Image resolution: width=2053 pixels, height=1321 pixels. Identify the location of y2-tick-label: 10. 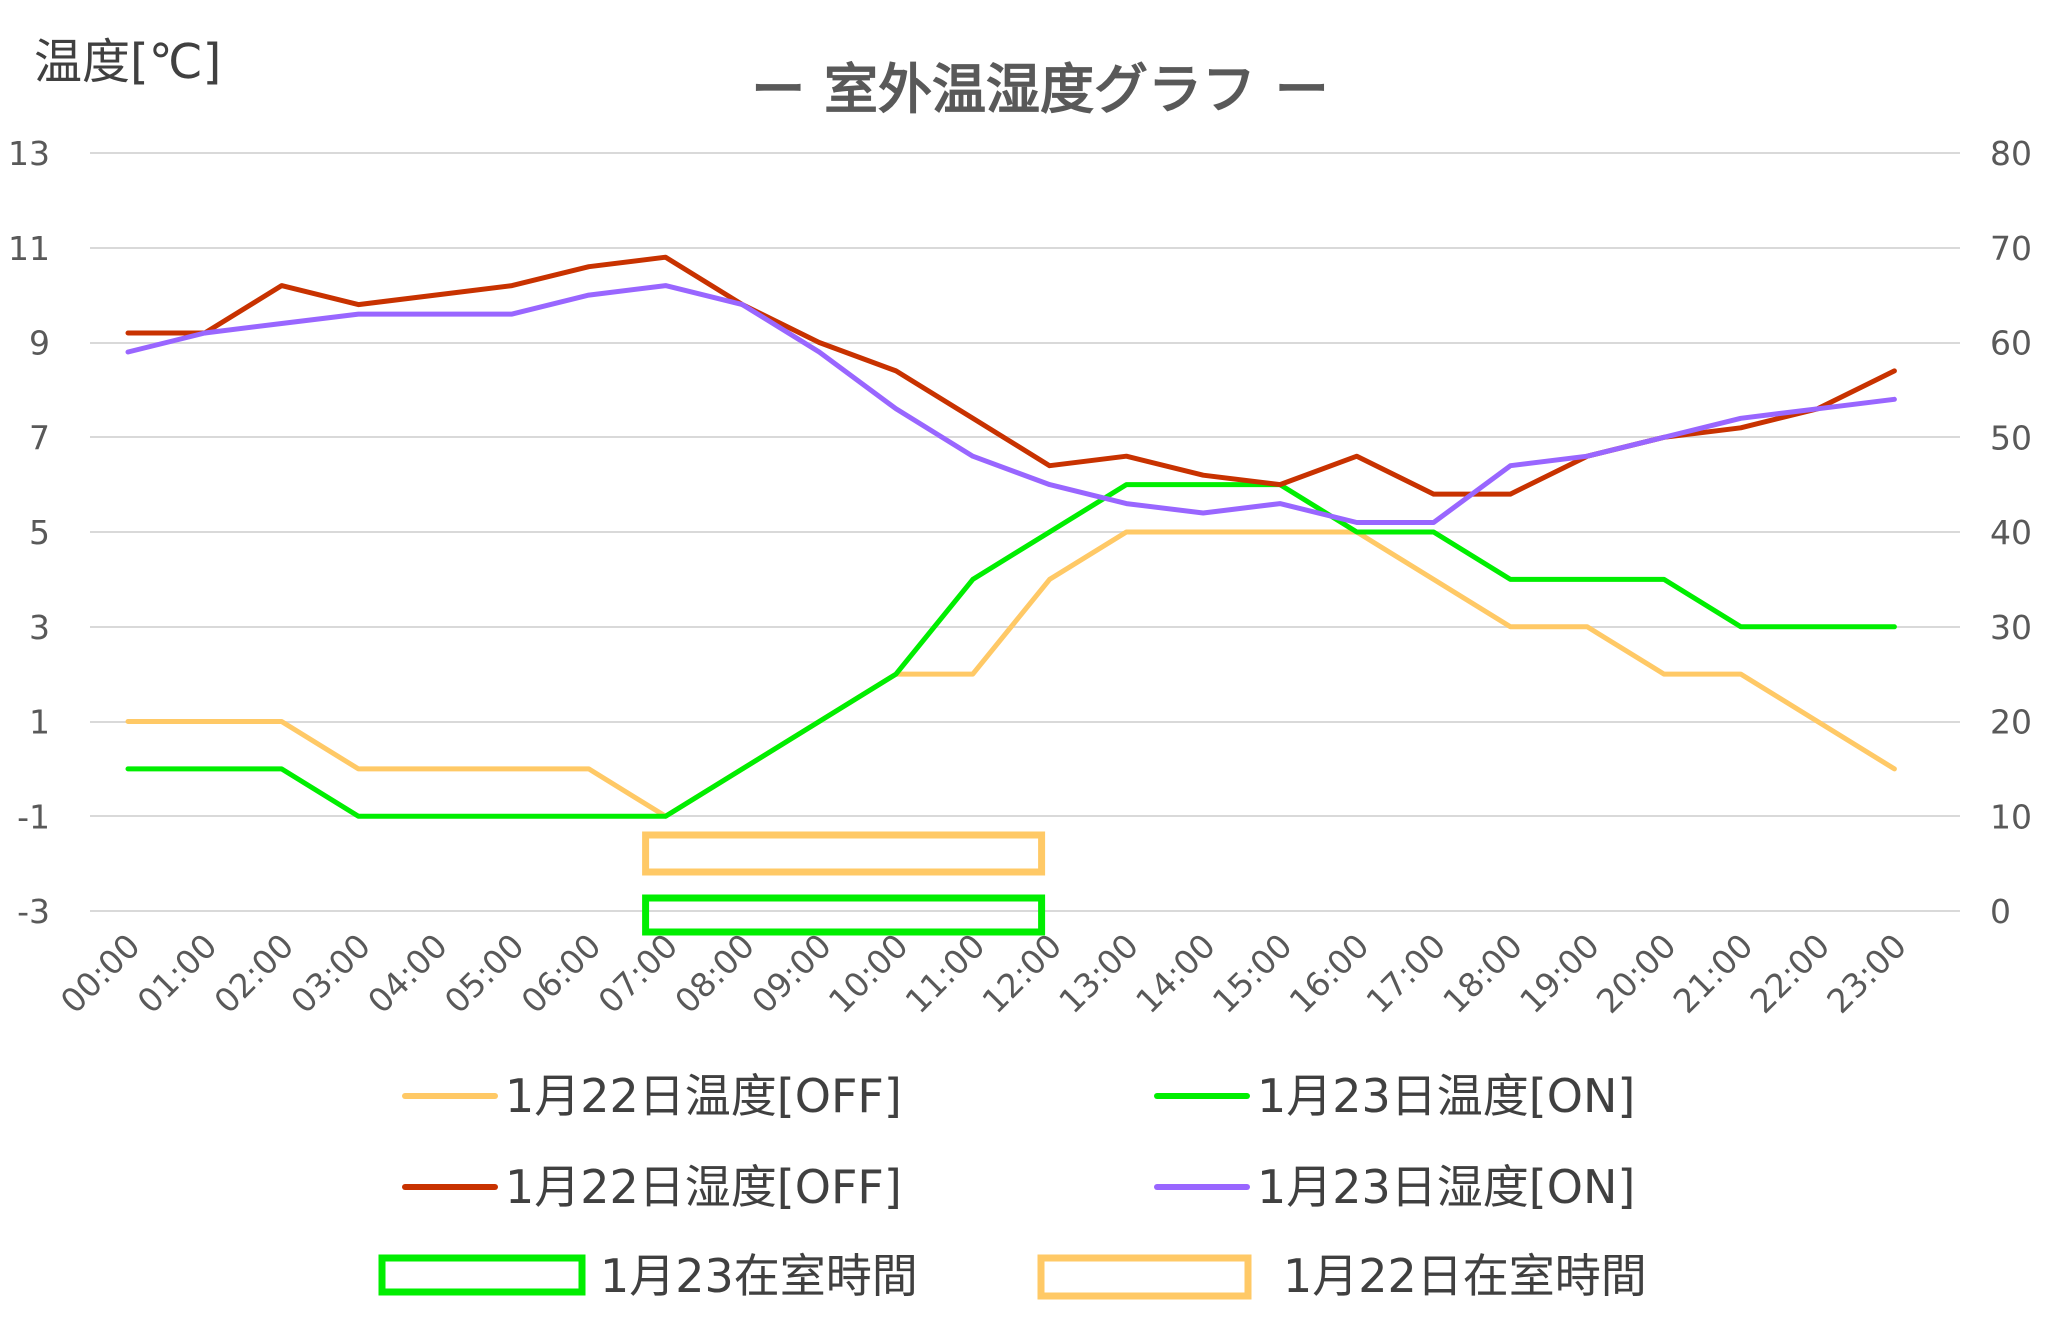
(2011, 816).